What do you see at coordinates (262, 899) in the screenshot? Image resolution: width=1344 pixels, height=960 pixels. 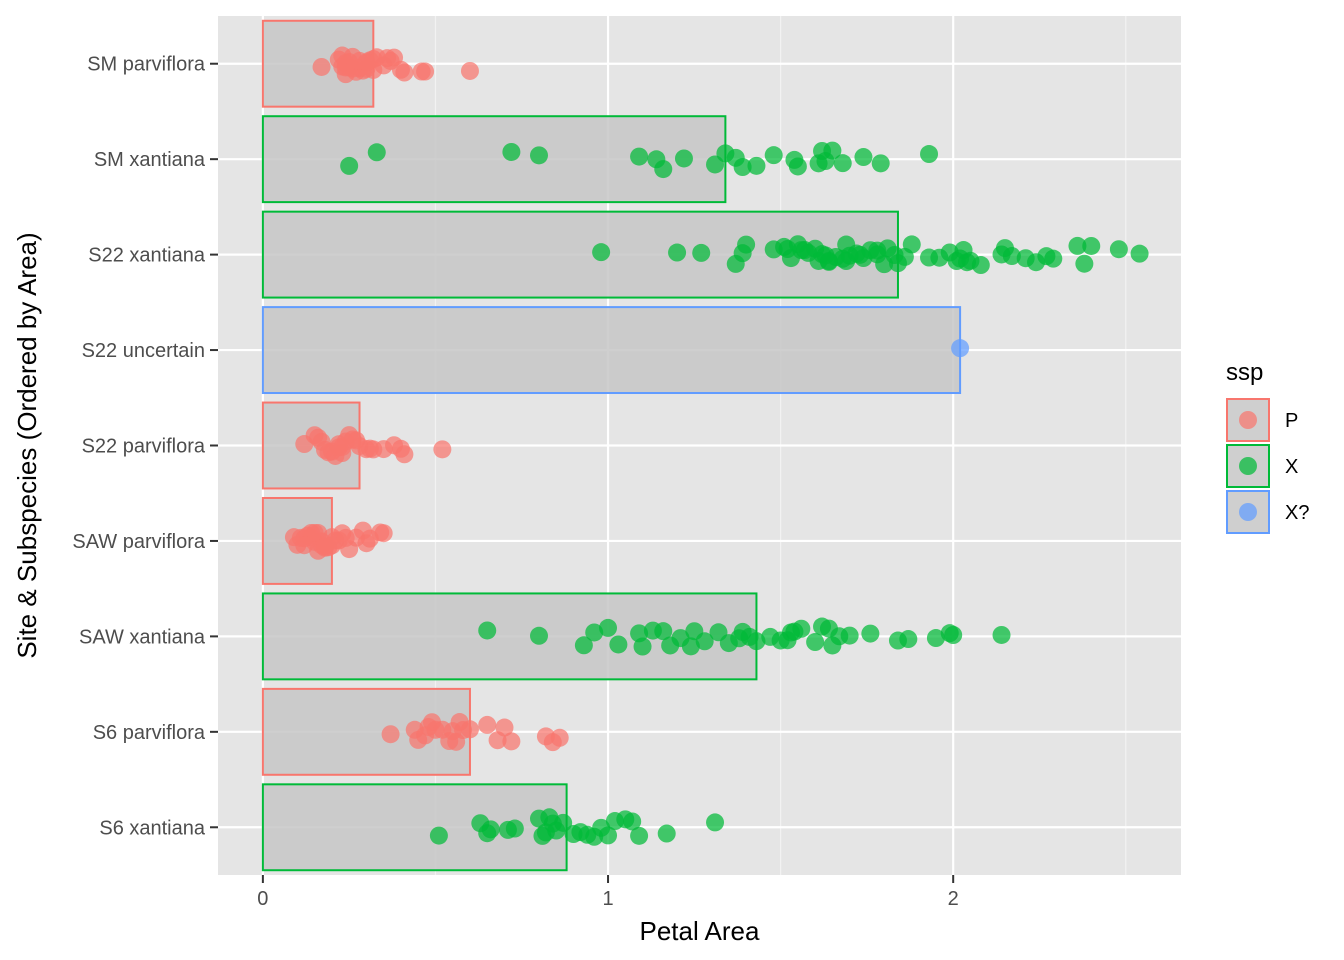 I see `x-tick-label: 0` at bounding box center [262, 899].